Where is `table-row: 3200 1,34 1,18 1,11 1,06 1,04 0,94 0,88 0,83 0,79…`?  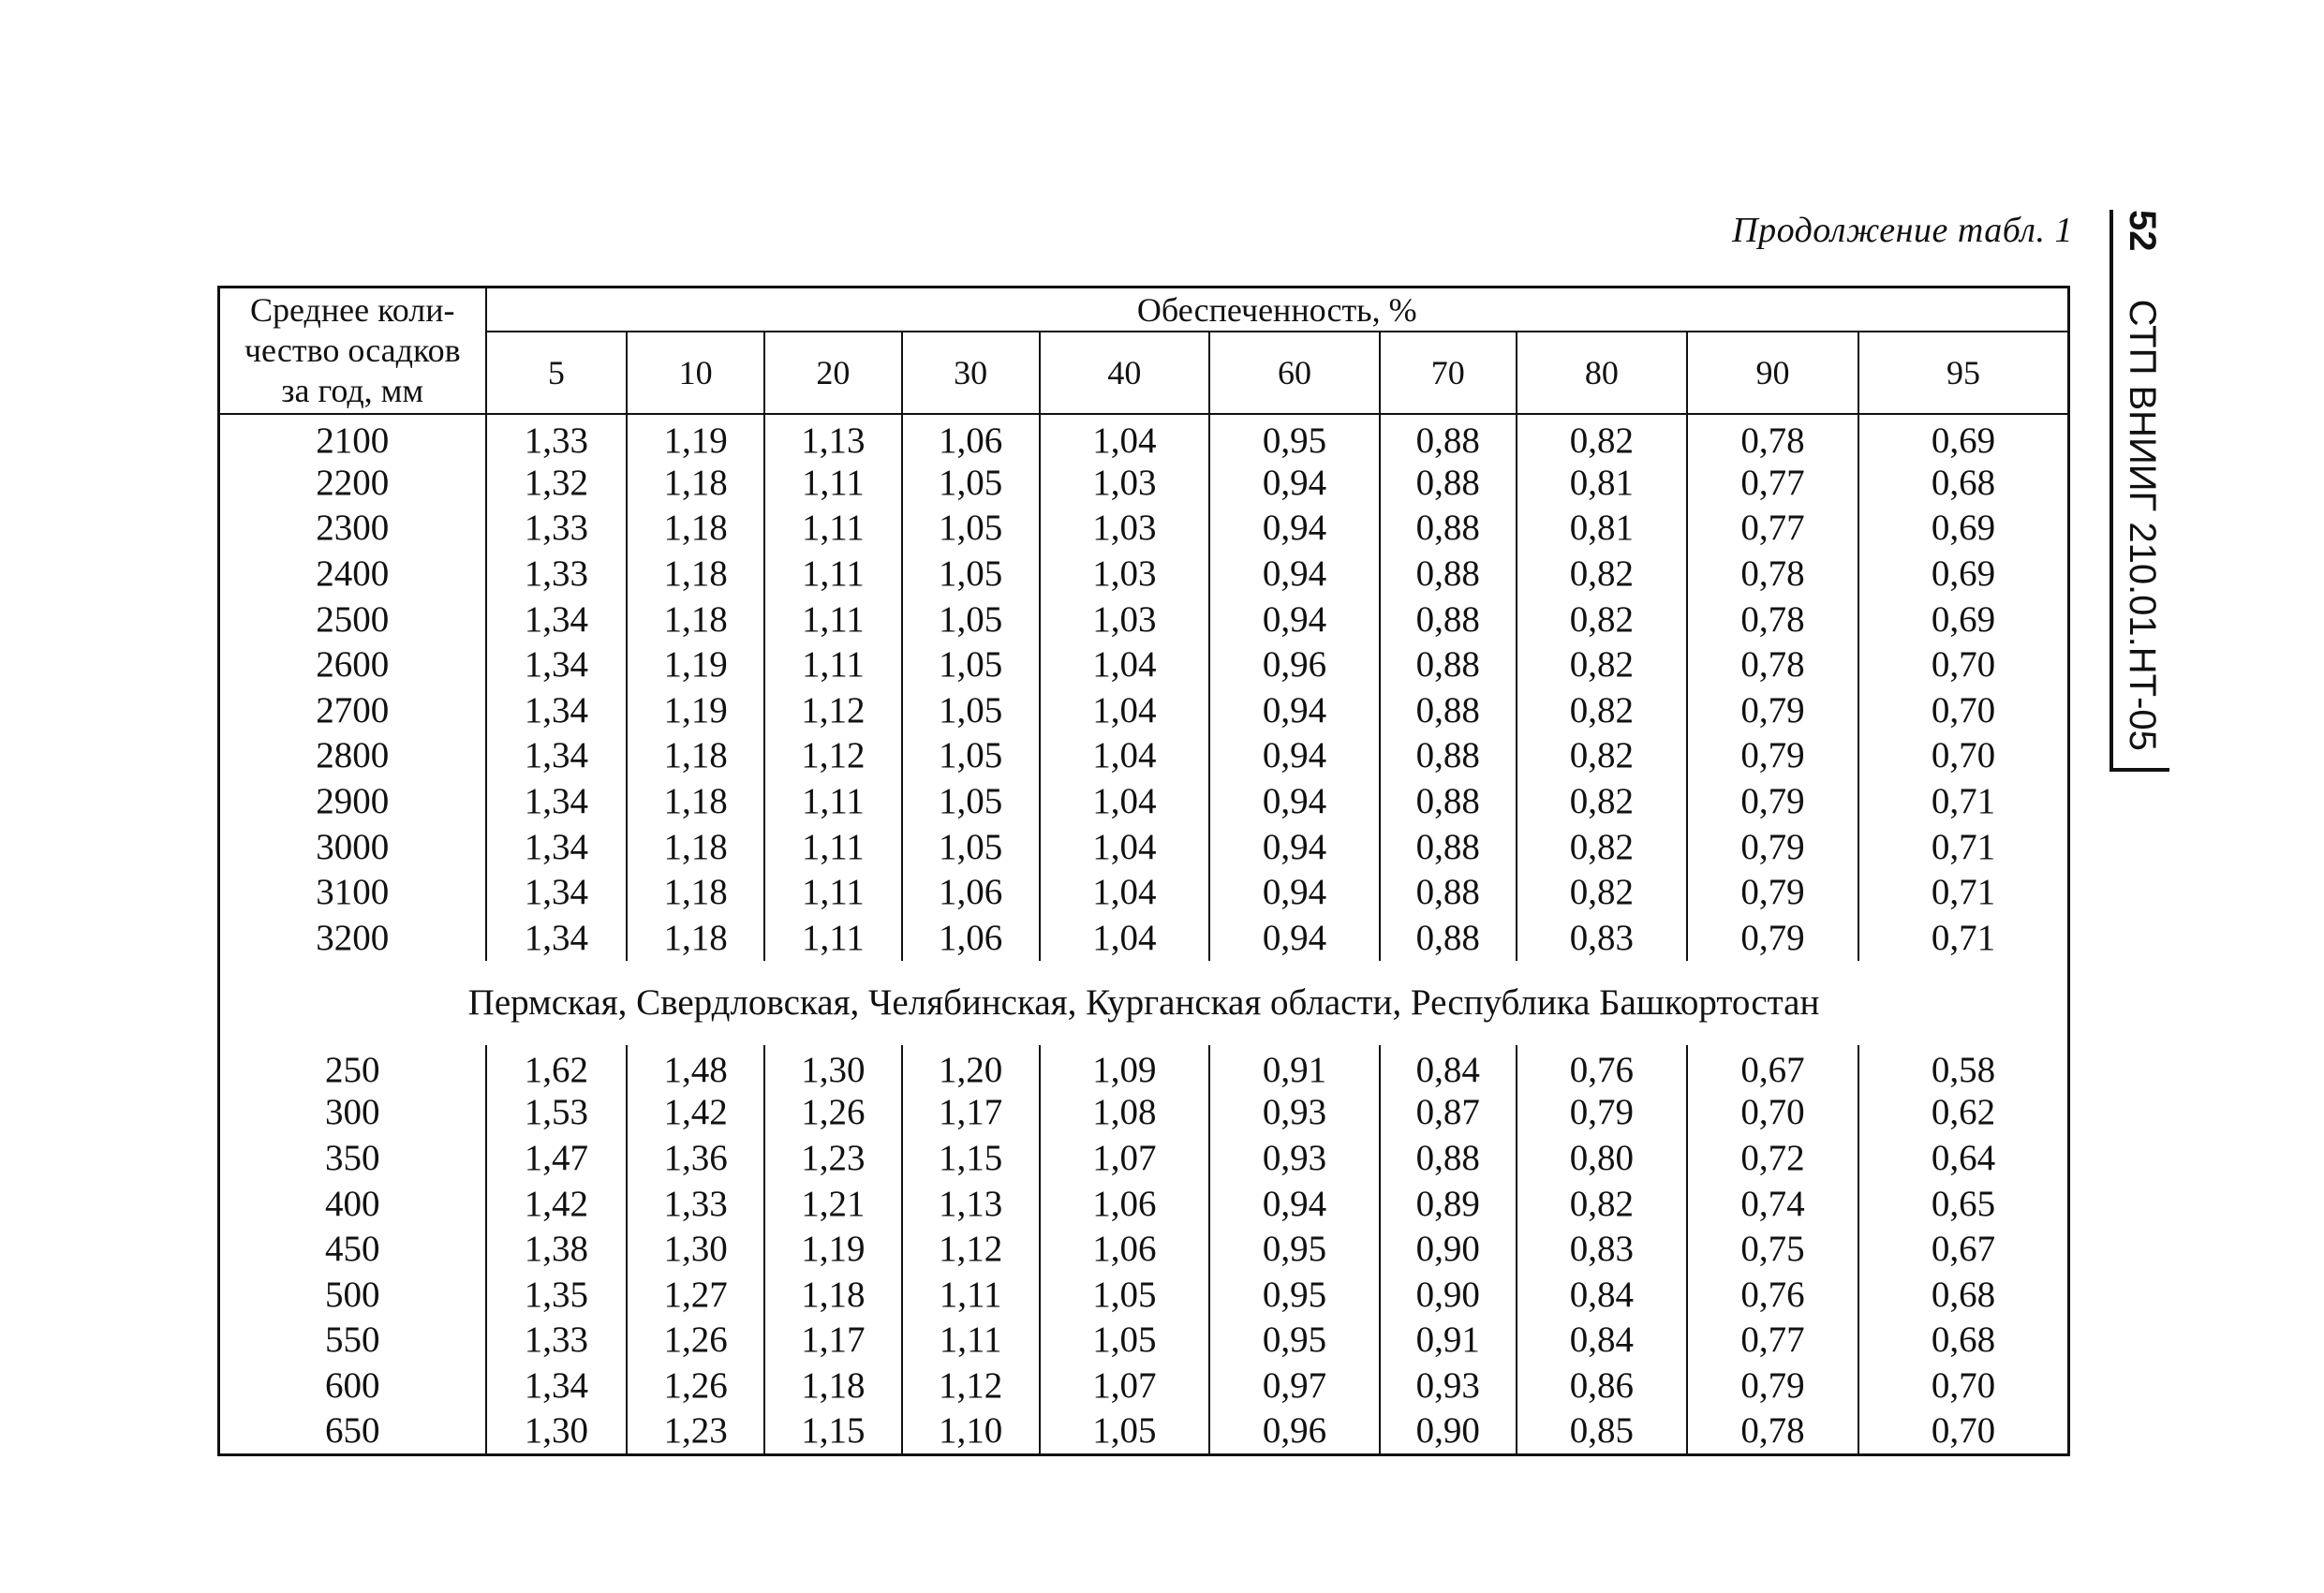
table-row: 3200 1,34 1,18 1,11 1,06 1,04 0,94 0,88 0,83 0,79… is located at coordinates (1143, 937).